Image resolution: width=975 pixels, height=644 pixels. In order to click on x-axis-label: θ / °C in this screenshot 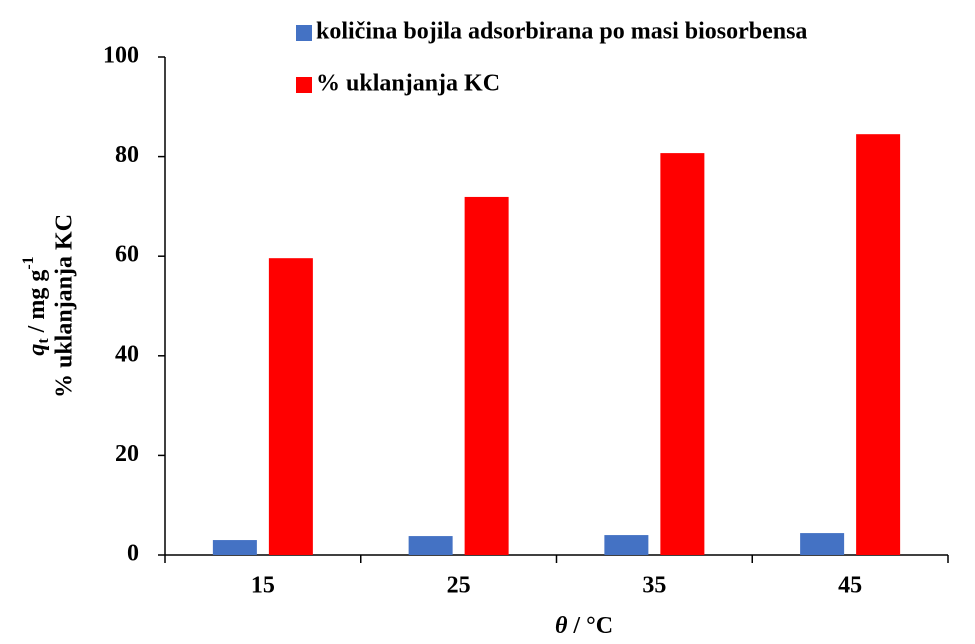, I will do `click(584, 626)`.